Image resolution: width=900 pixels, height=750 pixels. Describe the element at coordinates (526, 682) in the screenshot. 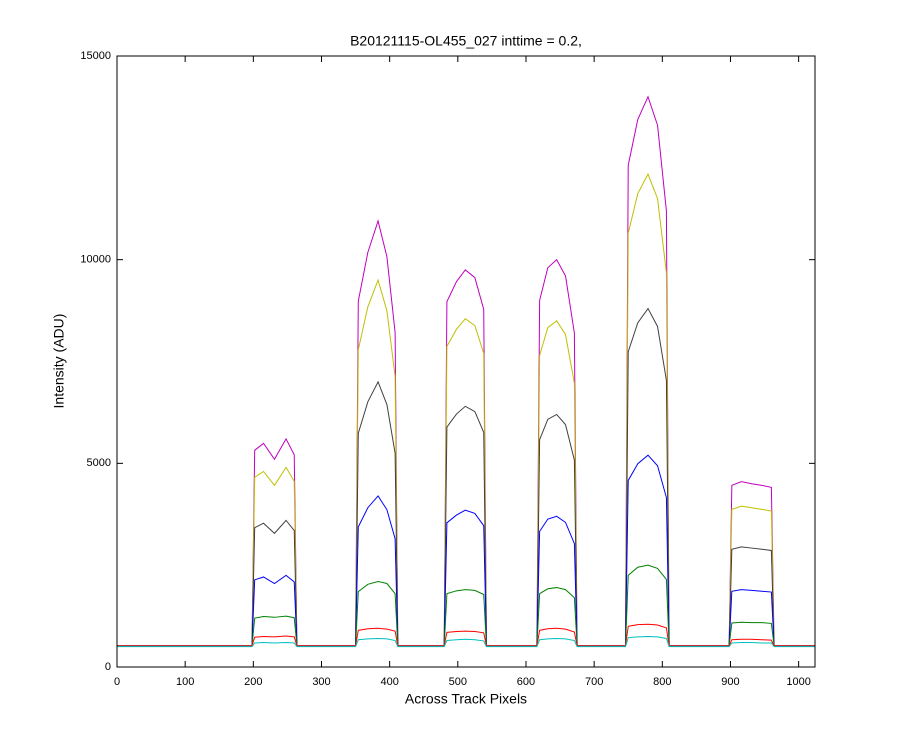

I see `x-tick-label: 600` at that location.